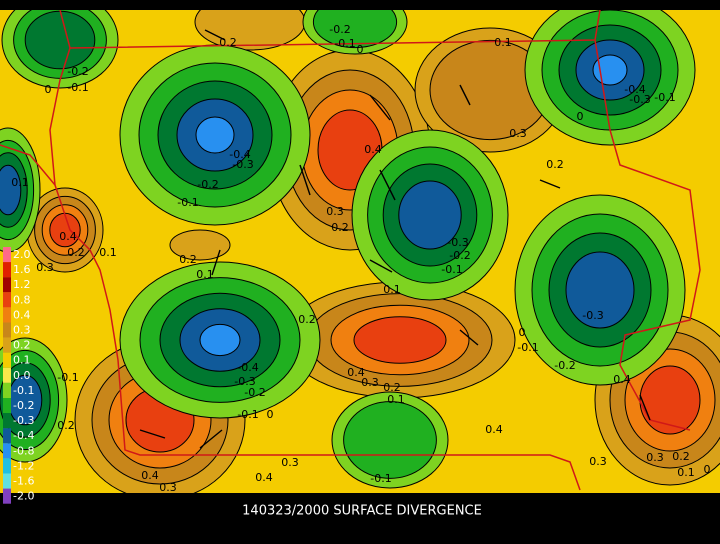 The width and height of the screenshot is (720, 544). I want to click on map-title: 140323/2000 SURFACE DIVERGENCE, so click(362, 511).